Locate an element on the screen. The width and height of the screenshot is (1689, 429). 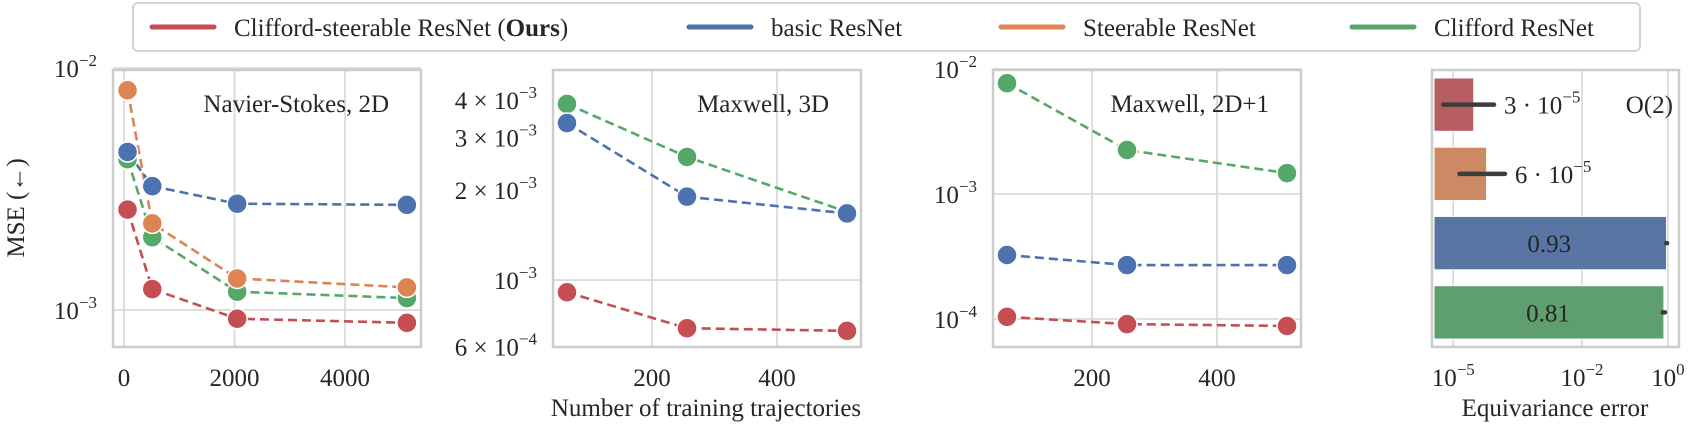
y-tick-label: 6 × 10⁻⁴ is located at coordinates (496, 345).